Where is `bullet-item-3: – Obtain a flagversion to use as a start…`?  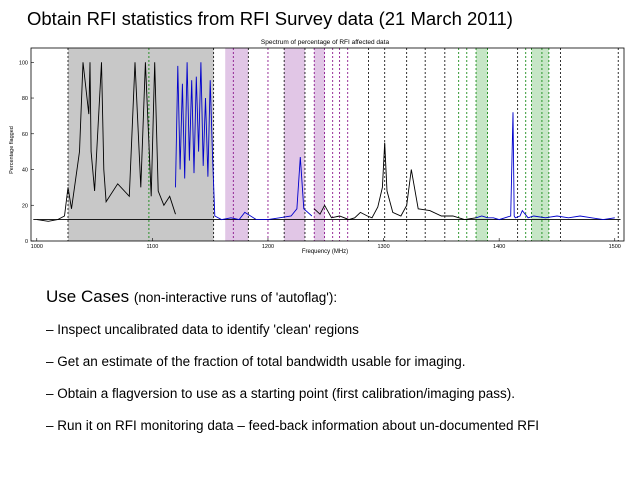
bullet-item-3: – Obtain a flagversion to use as a start… is located at coordinates (280, 393).